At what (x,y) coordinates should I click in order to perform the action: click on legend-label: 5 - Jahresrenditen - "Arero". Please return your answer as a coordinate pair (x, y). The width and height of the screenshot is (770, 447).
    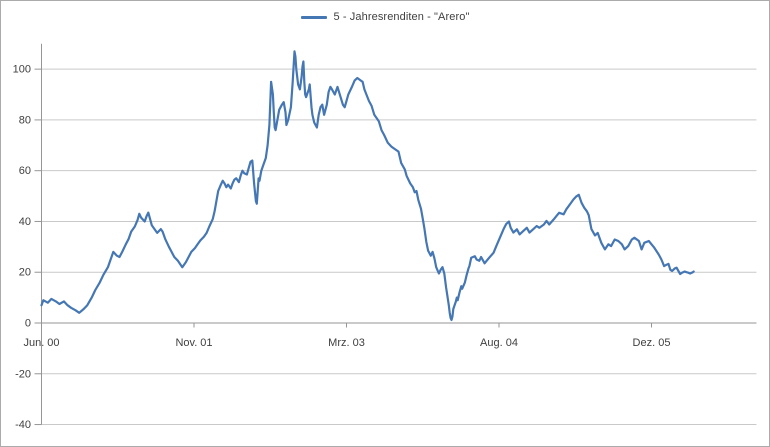
    Looking at the image, I should click on (401, 17).